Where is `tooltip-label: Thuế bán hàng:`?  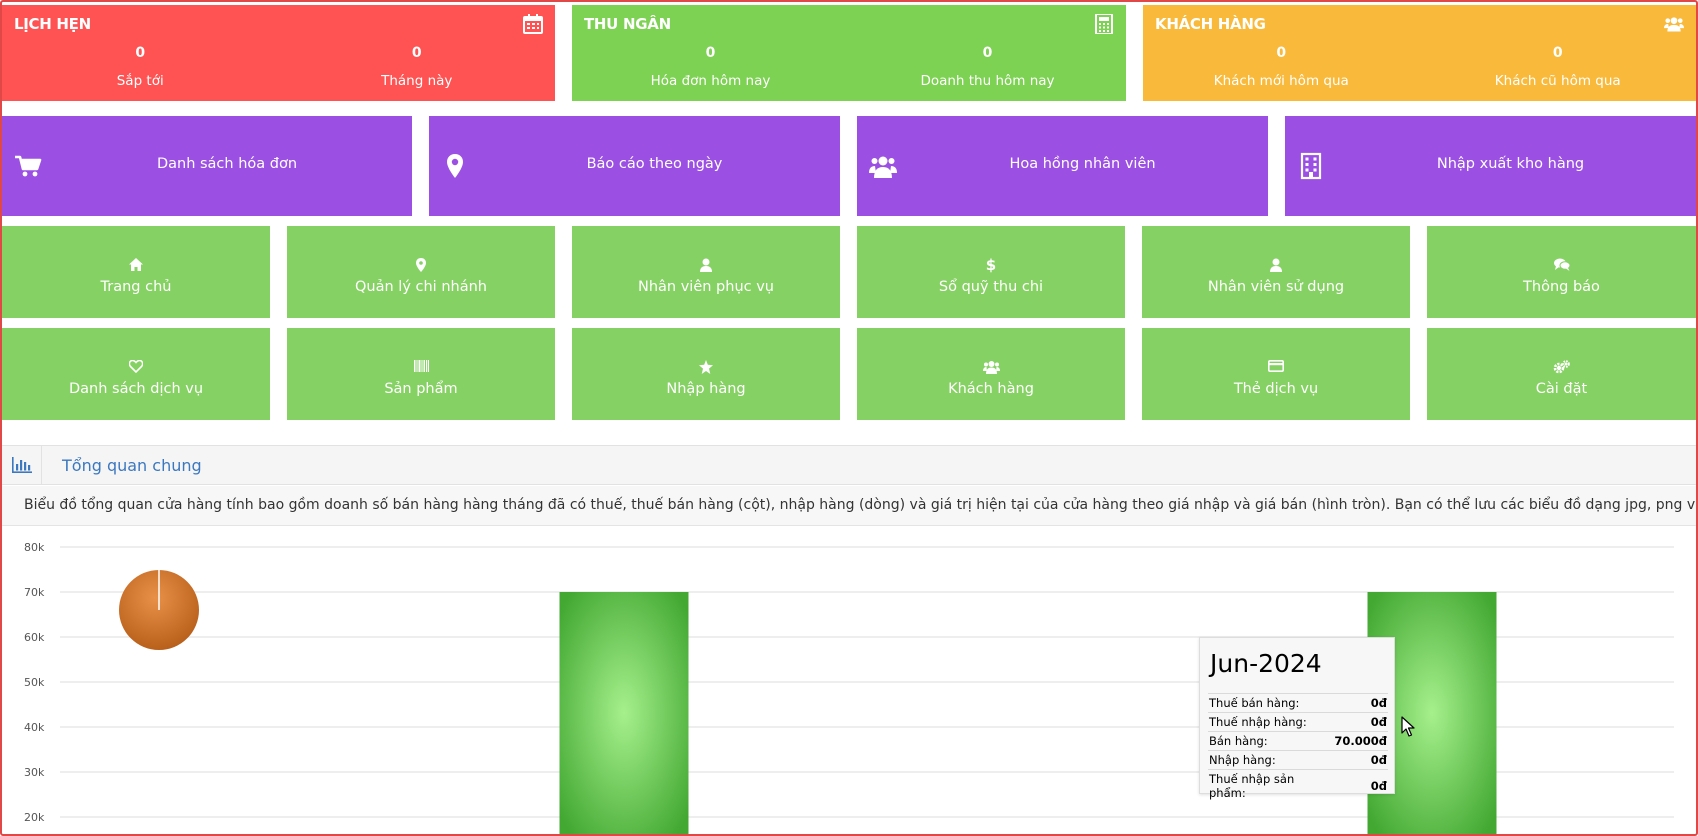
tooltip-label: Thuế bán hàng: is located at coordinates (1271, 703).